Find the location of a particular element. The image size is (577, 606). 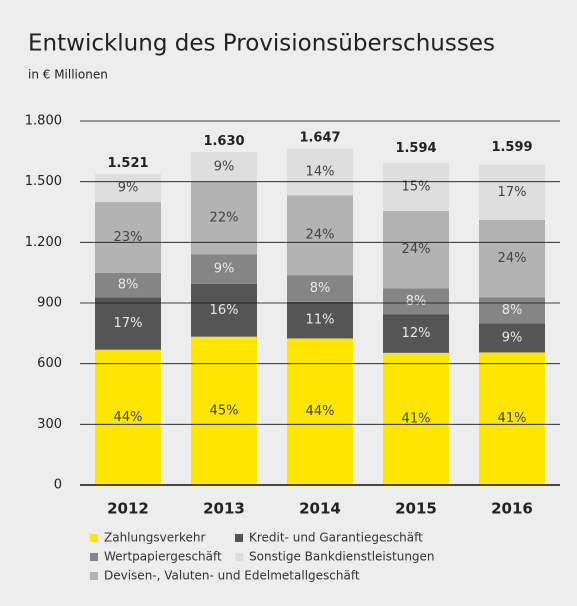

segment-label: 14% is located at coordinates (320, 171).